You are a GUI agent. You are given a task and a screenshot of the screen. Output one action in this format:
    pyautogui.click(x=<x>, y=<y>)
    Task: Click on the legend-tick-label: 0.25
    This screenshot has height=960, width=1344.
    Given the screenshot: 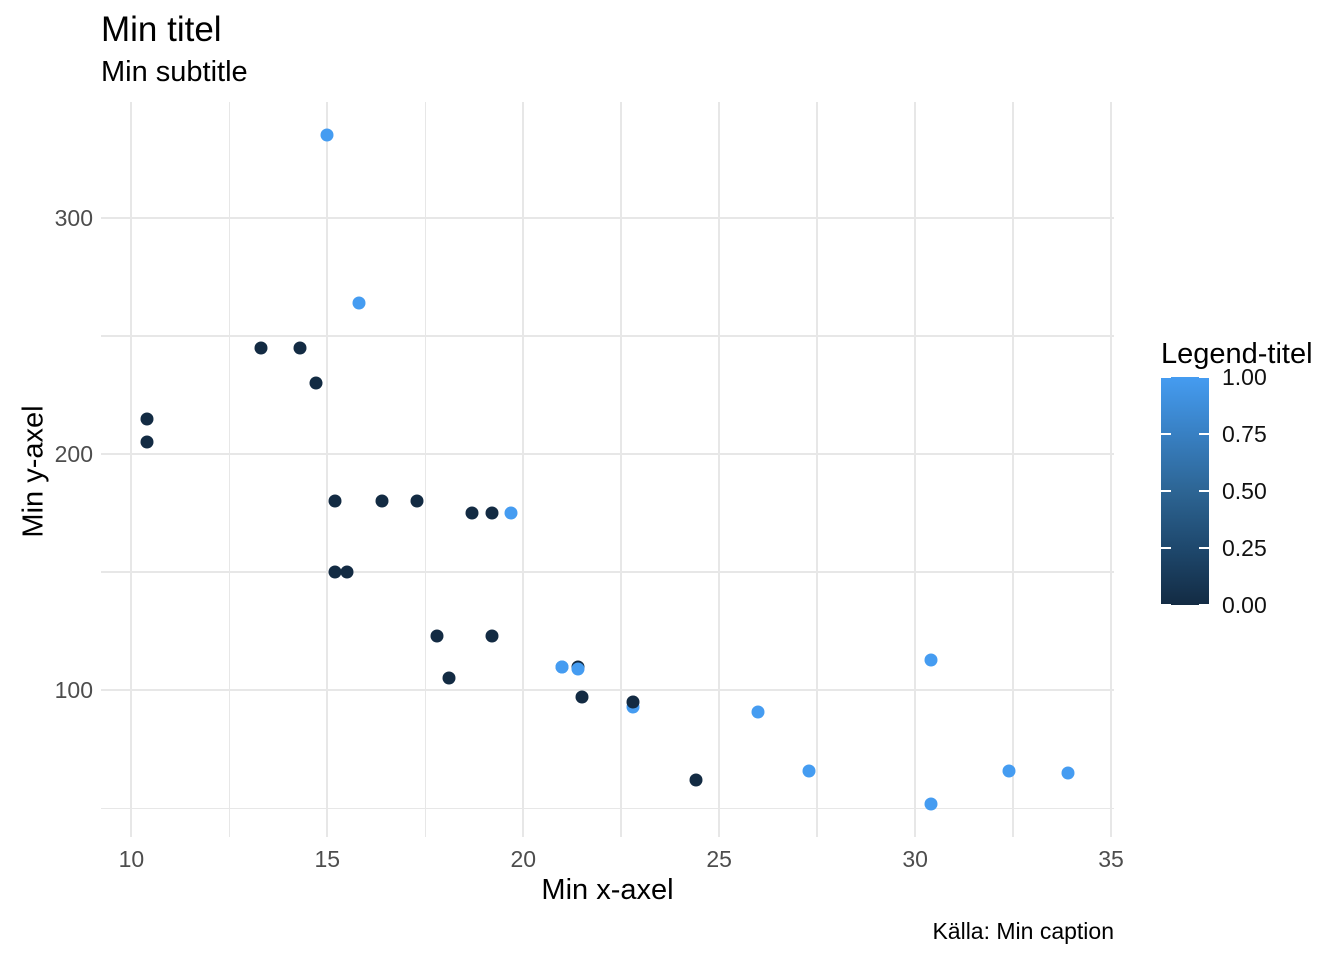 What is the action you would take?
    pyautogui.click(x=1244, y=548)
    